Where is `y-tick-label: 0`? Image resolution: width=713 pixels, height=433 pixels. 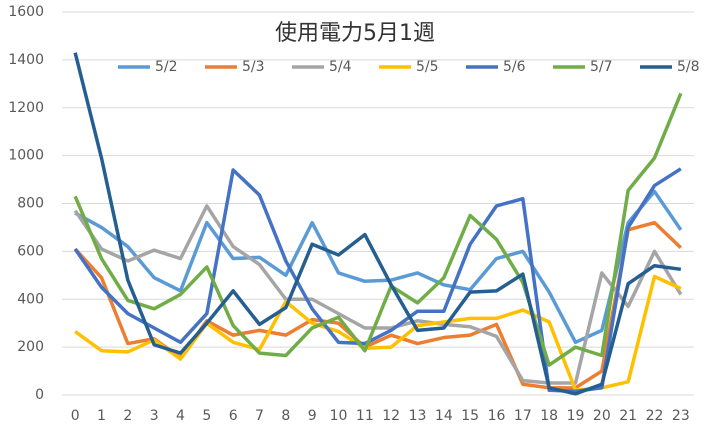 y-tick-label: 0 is located at coordinates (39, 395).